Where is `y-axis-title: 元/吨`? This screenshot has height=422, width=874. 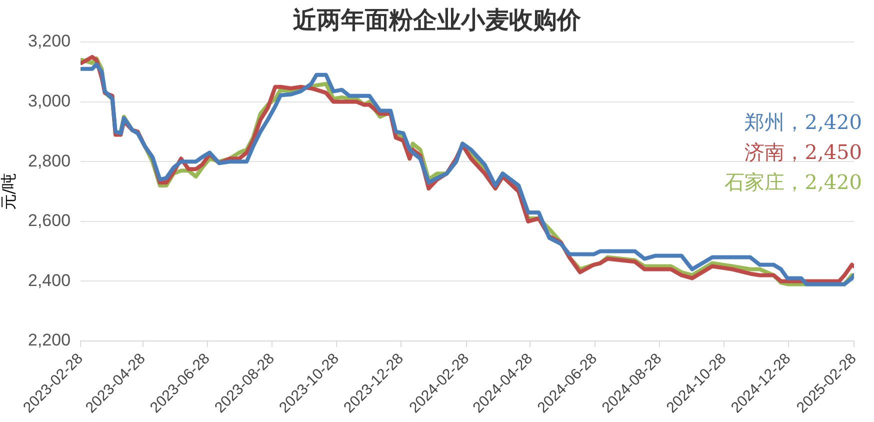 y-axis-title: 元/吨 is located at coordinates (9, 191).